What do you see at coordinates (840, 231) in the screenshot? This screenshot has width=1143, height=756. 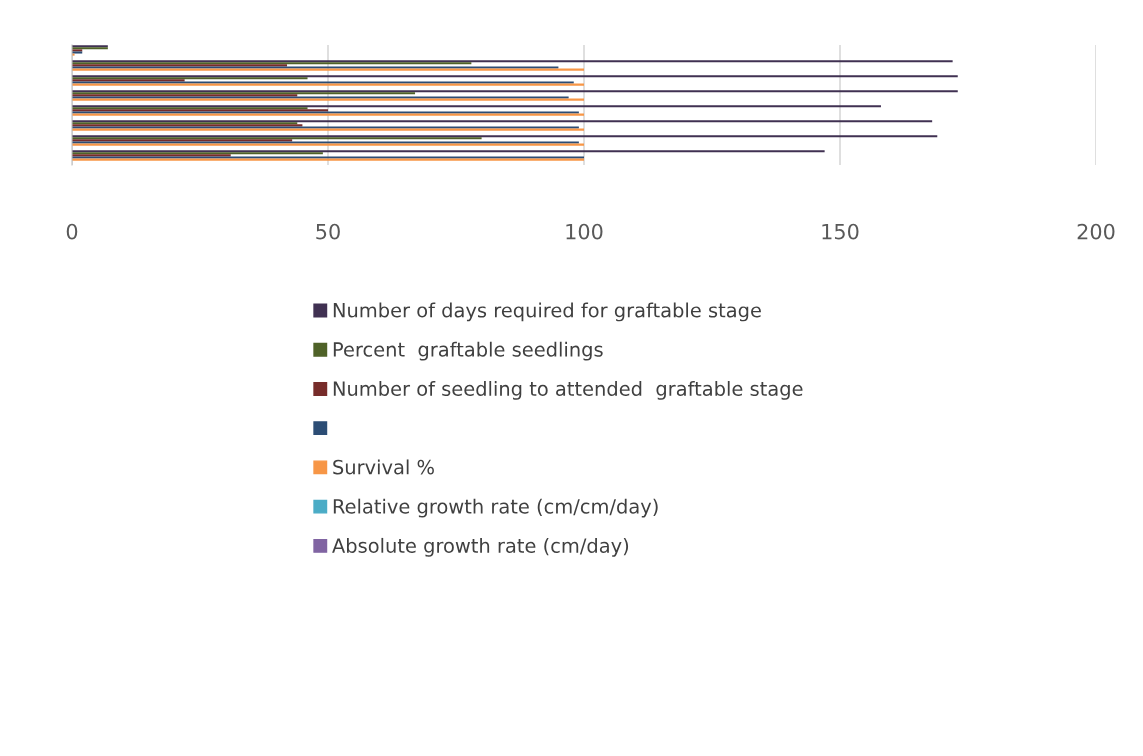 I see `x-tick-label: 150` at bounding box center [840, 231].